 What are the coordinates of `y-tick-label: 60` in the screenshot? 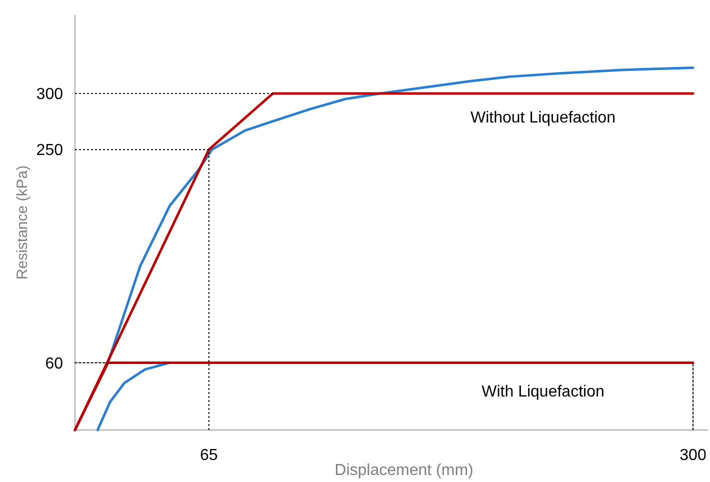 It's located at (54, 363).